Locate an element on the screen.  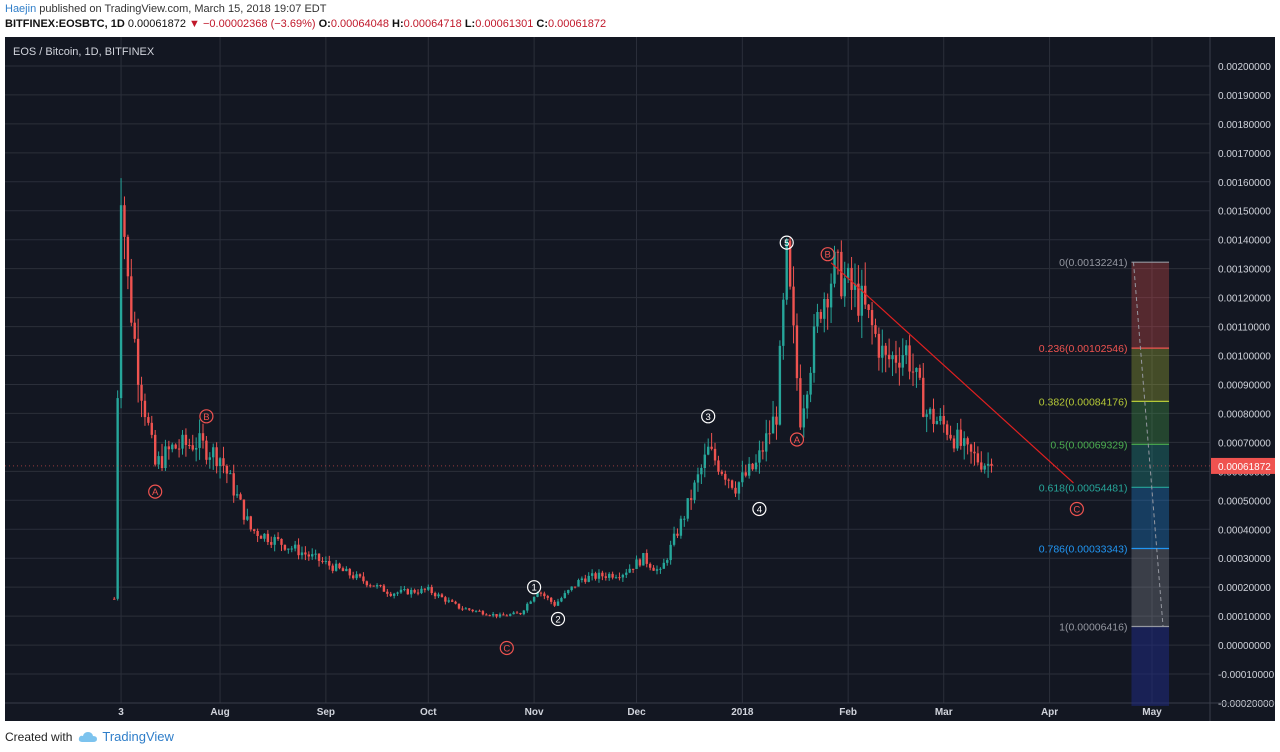
low-label: L: is located at coordinates (470, 24).